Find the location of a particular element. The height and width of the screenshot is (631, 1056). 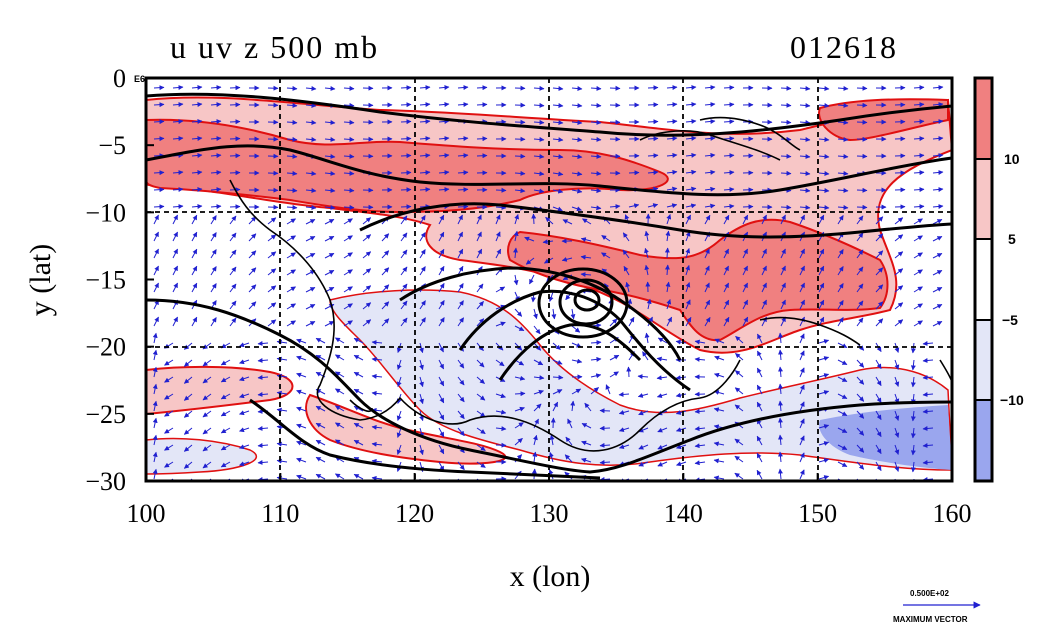

x-axis-title: x (lon) is located at coordinates (550, 576).